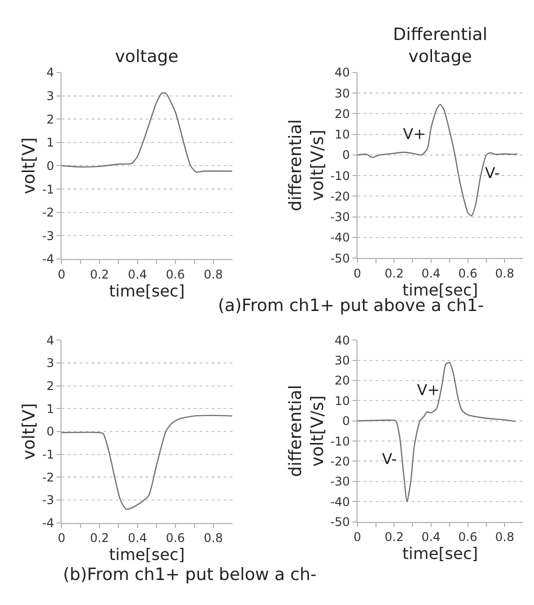 Image resolution: width=534 pixels, height=605 pixels. I want to click on chart-title: voltage, so click(147, 57).